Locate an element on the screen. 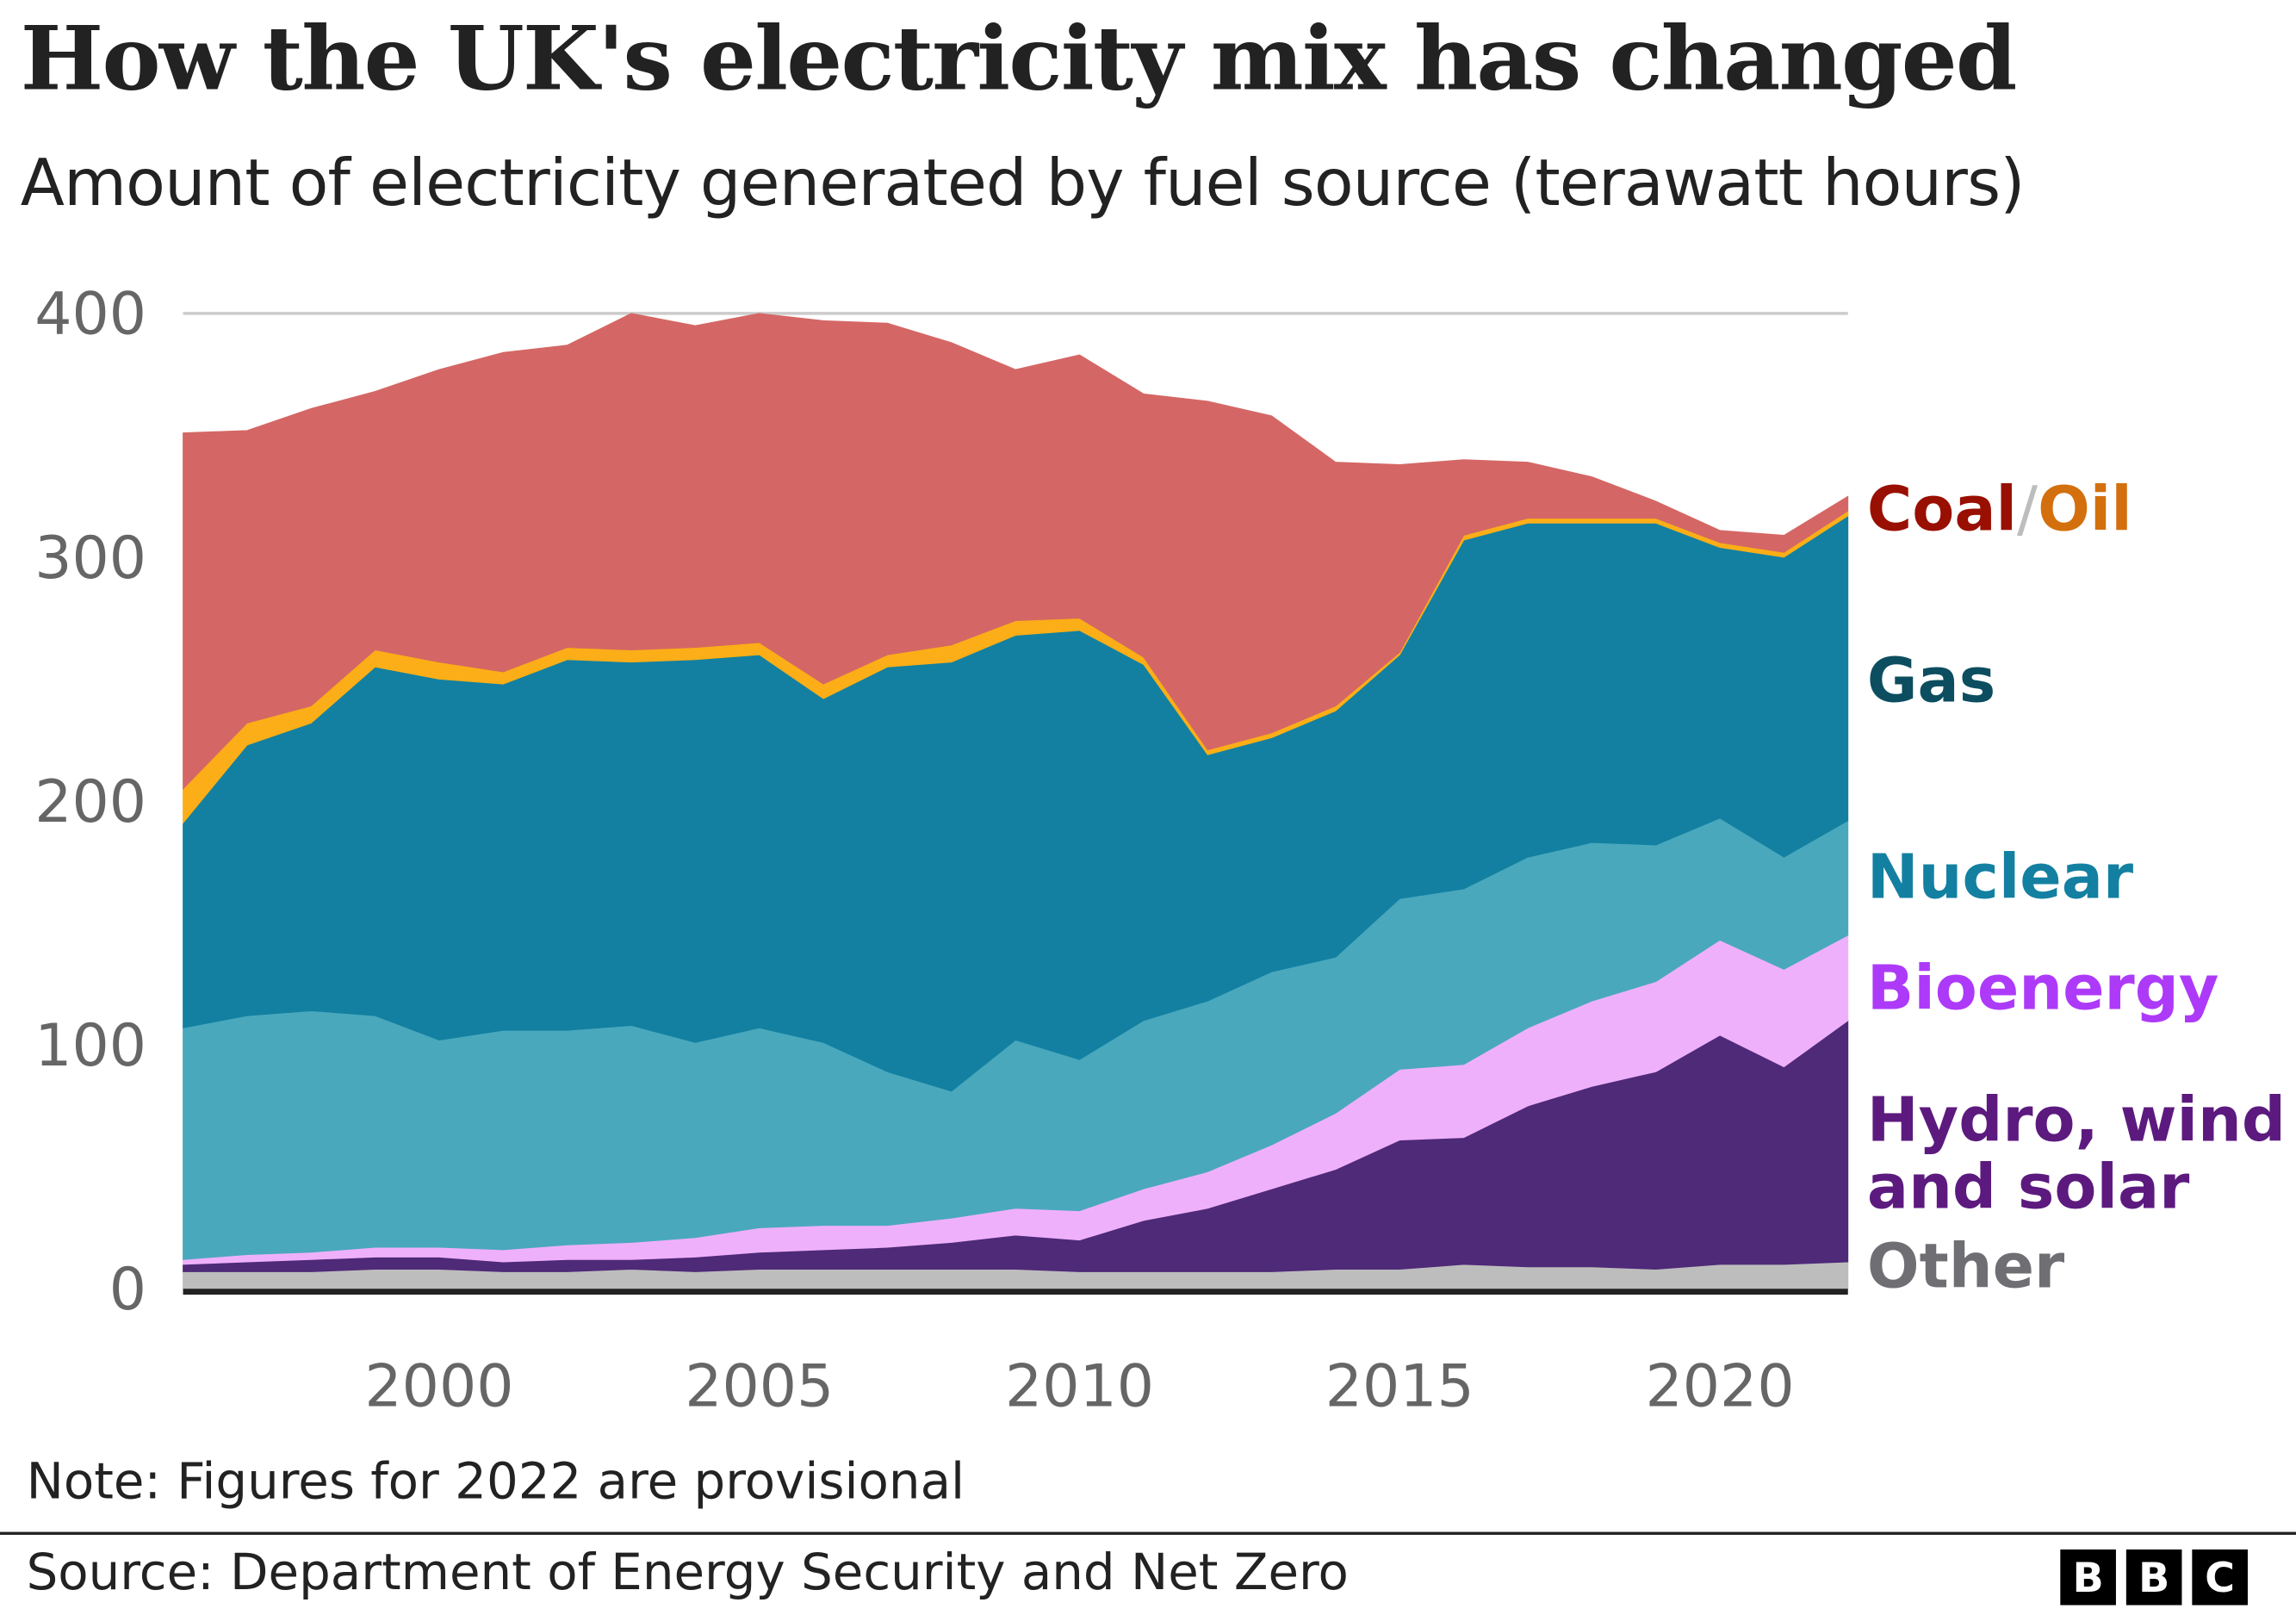 Image resolution: width=2296 pixels, height=1615 pixels. label-coal-oil: Coal/Oil is located at coordinates (1999, 509).